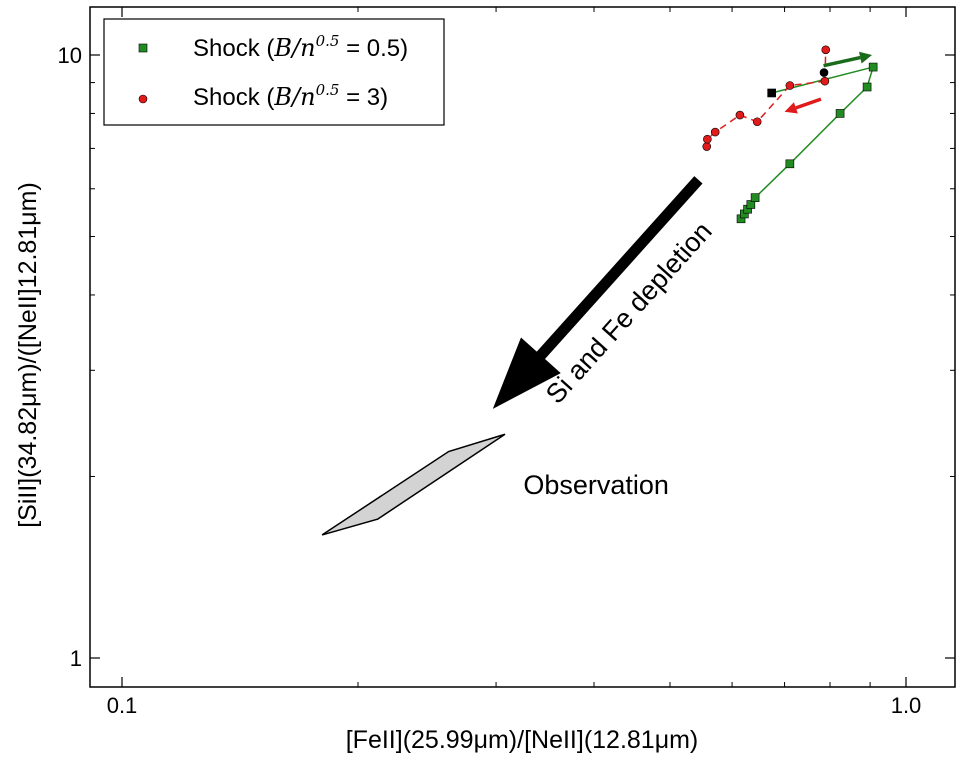 This screenshot has width=960, height=759. What do you see at coordinates (808, 103) in the screenshot?
I see `trend-arrow-1-shaft` at bounding box center [808, 103].